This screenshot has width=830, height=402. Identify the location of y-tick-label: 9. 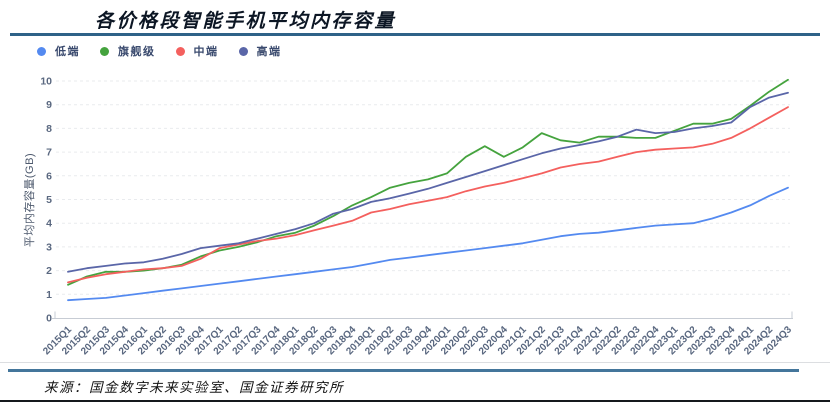
(49, 105).